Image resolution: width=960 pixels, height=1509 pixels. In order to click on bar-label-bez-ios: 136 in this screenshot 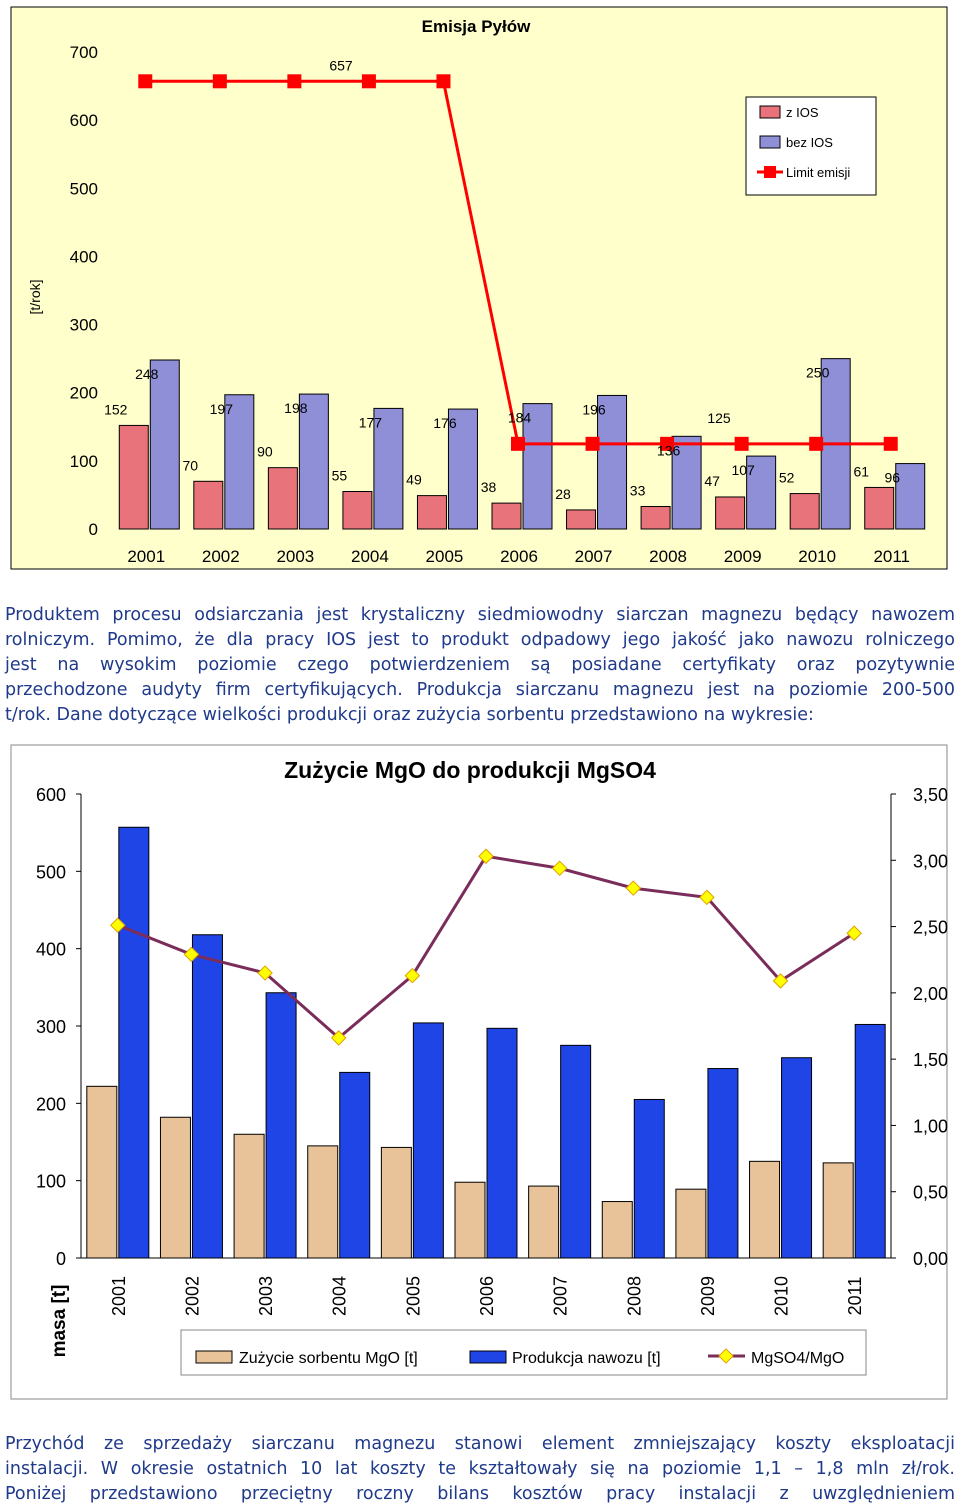, I will do `click(669, 450)`.